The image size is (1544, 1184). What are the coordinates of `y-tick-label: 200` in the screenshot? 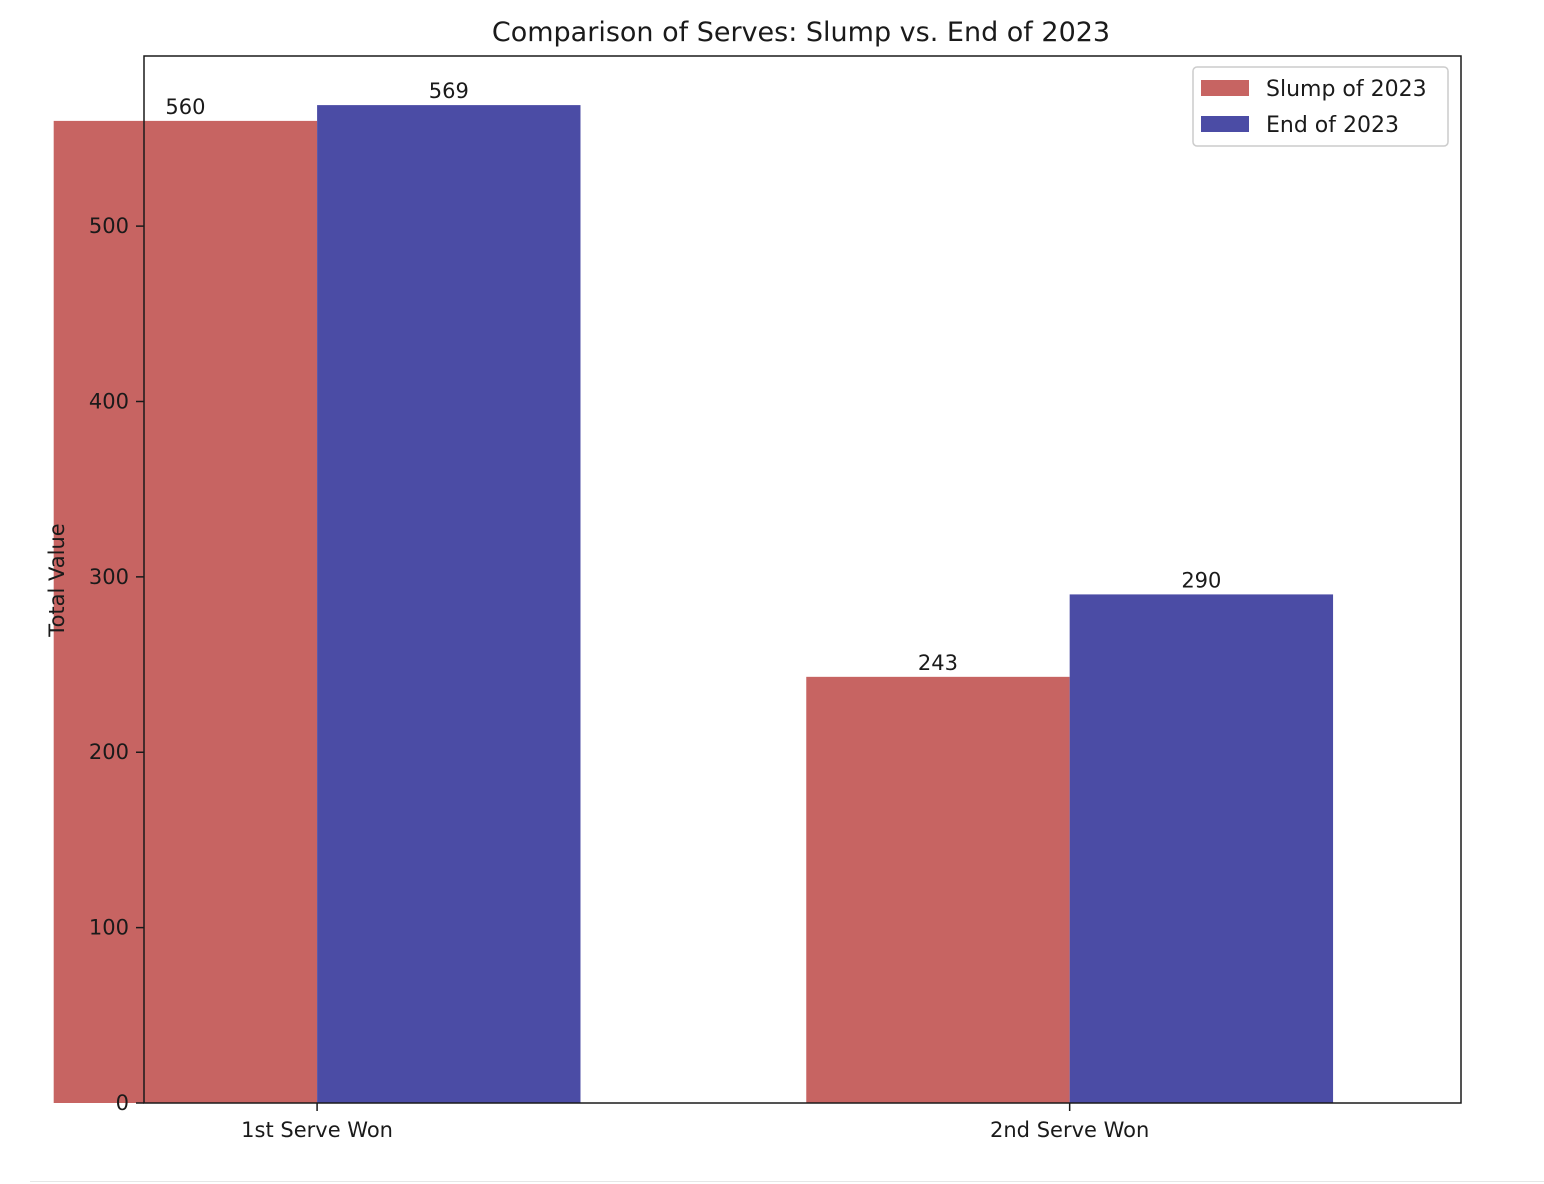 It's located at (109, 752).